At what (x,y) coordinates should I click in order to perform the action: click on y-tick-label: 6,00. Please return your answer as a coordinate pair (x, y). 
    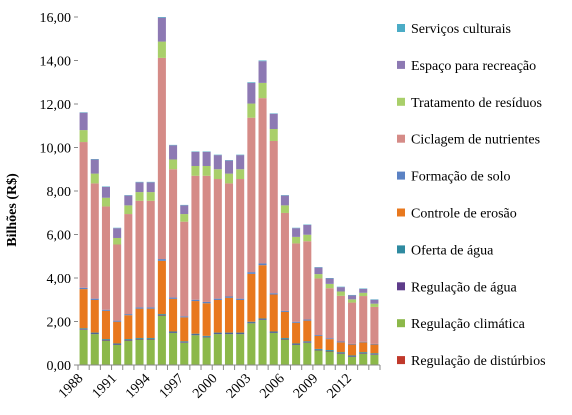
    Looking at the image, I should click on (59, 236).